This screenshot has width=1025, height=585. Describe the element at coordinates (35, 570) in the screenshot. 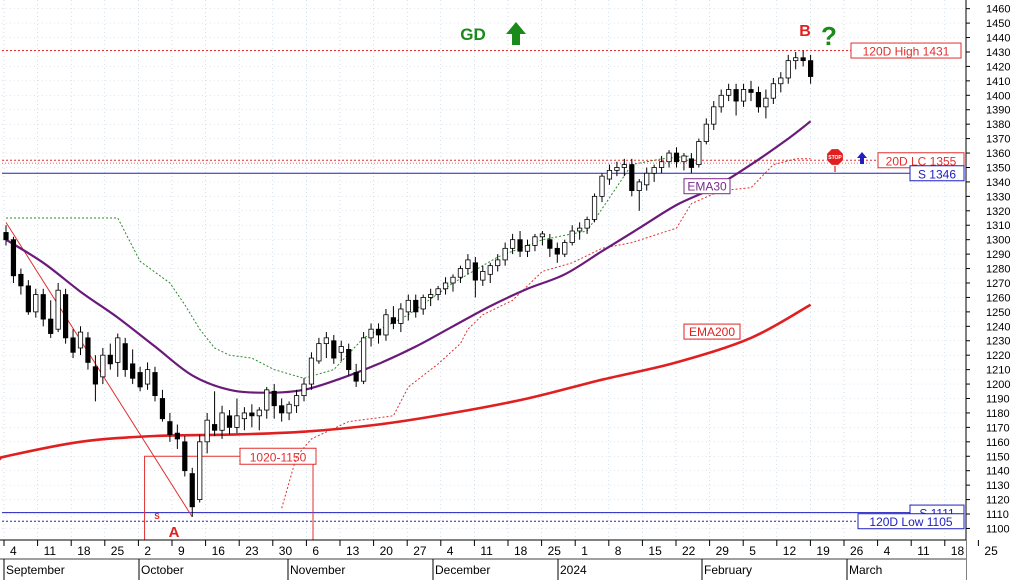

I see `month-label: September` at that location.